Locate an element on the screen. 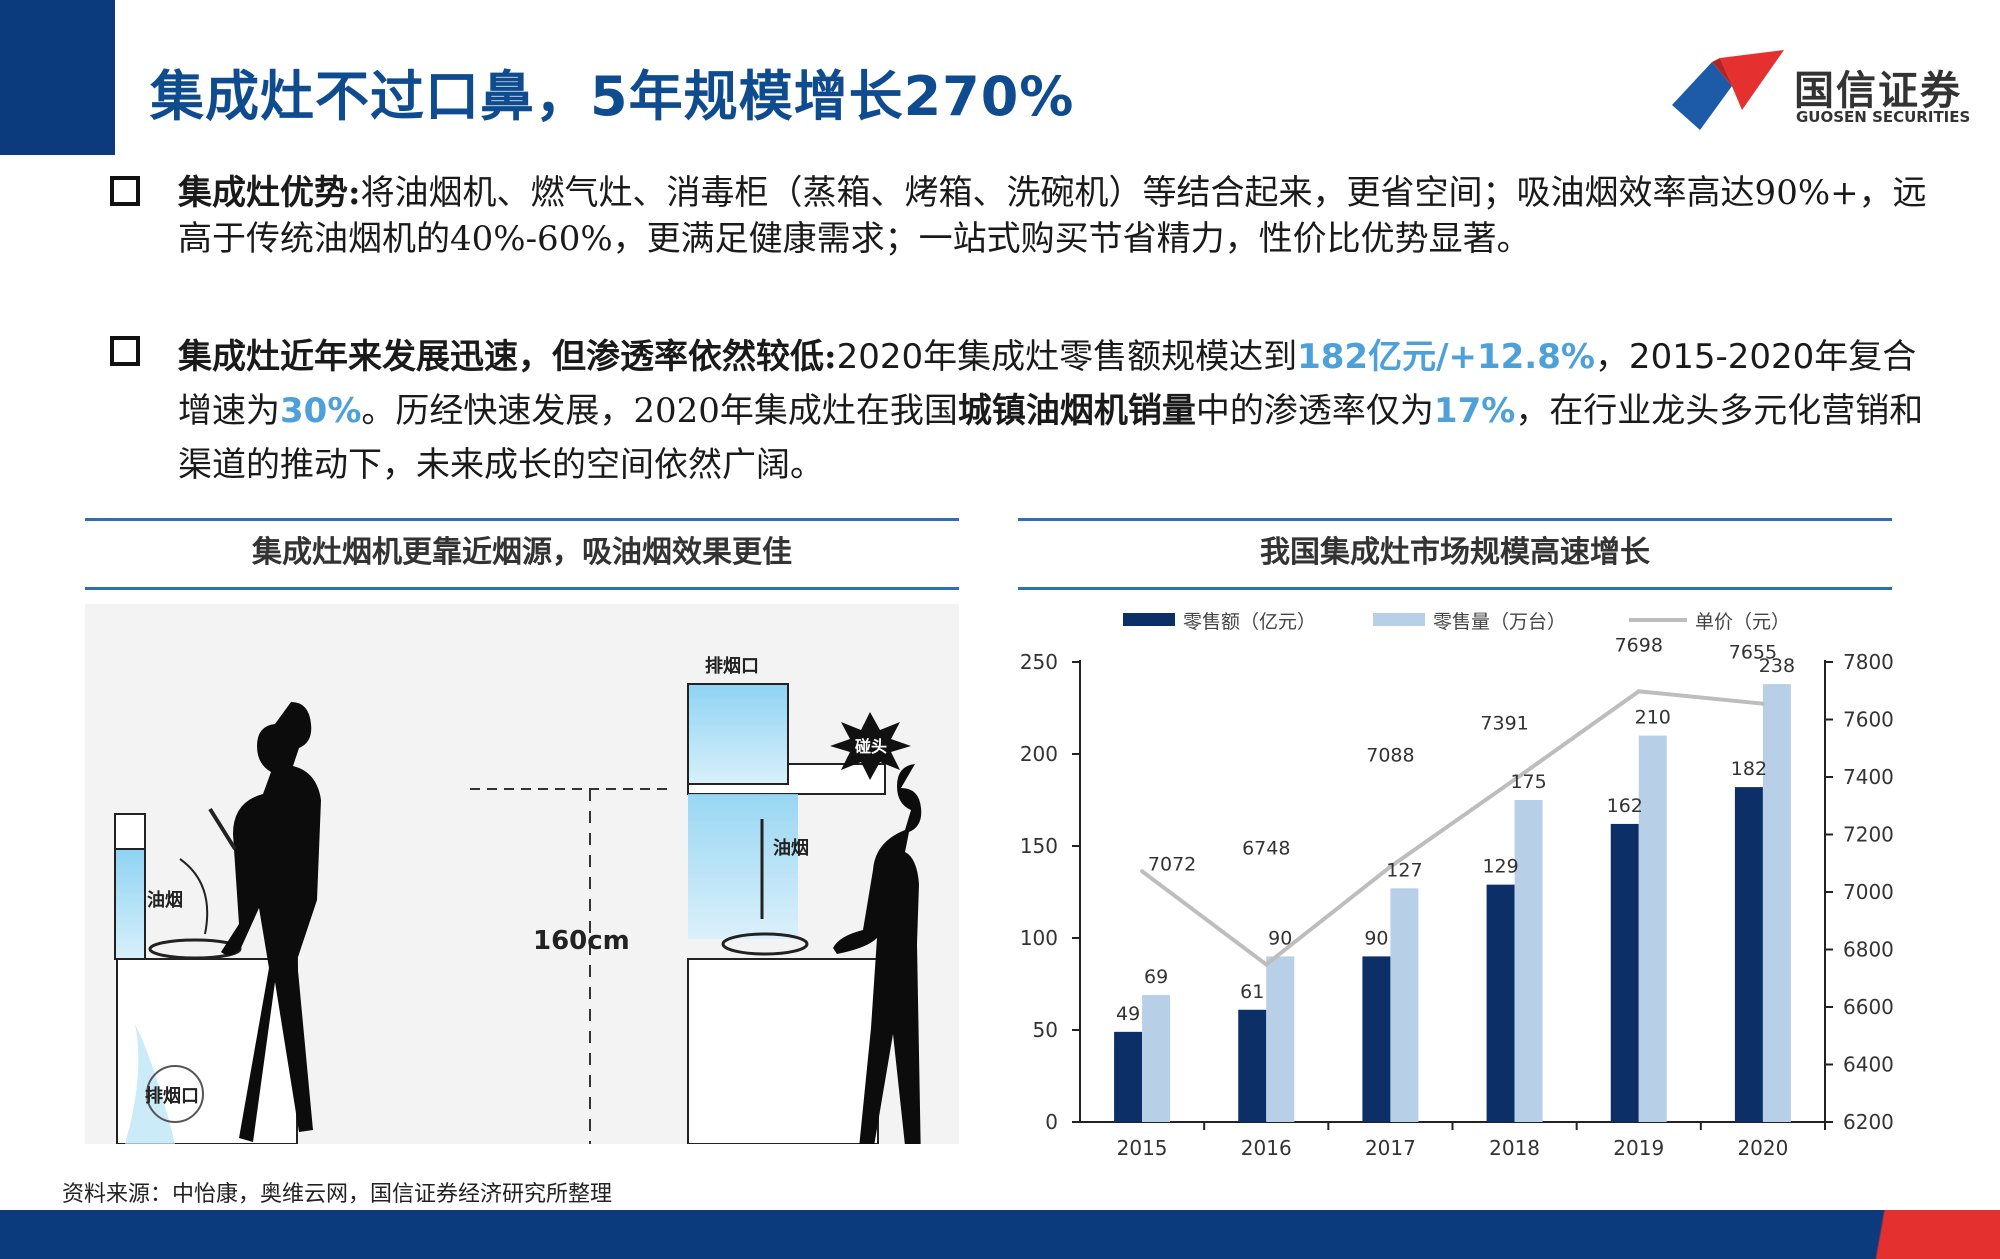 The width and height of the screenshot is (2000, 1259). y-left-tick-label: 200 is located at coordinates (1039, 754).